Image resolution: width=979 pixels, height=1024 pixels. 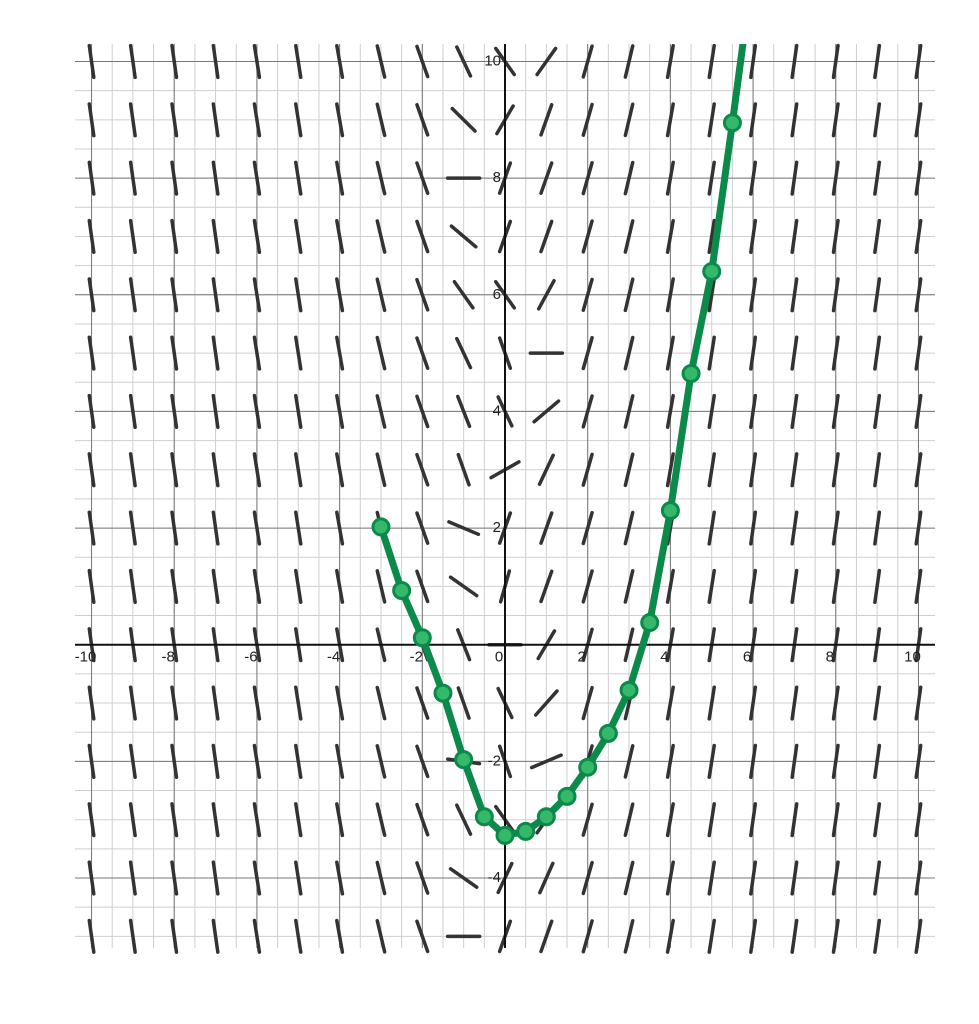 What do you see at coordinates (497, 410) in the screenshot?
I see `y-tick-label: 4` at bounding box center [497, 410].